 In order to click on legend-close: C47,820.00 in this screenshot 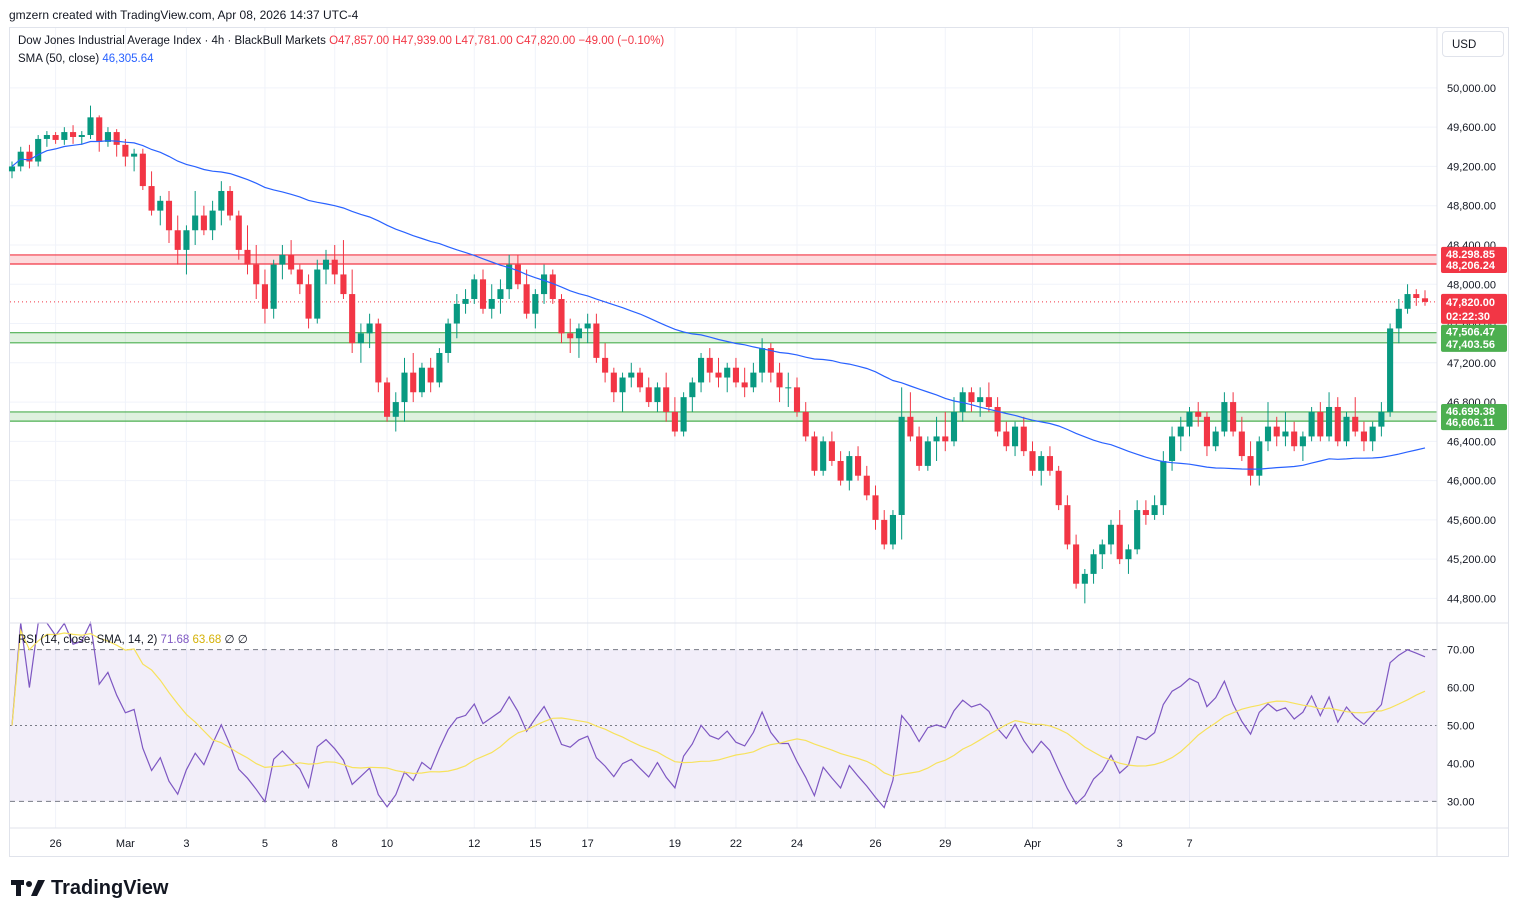, I will do `click(545, 41)`.